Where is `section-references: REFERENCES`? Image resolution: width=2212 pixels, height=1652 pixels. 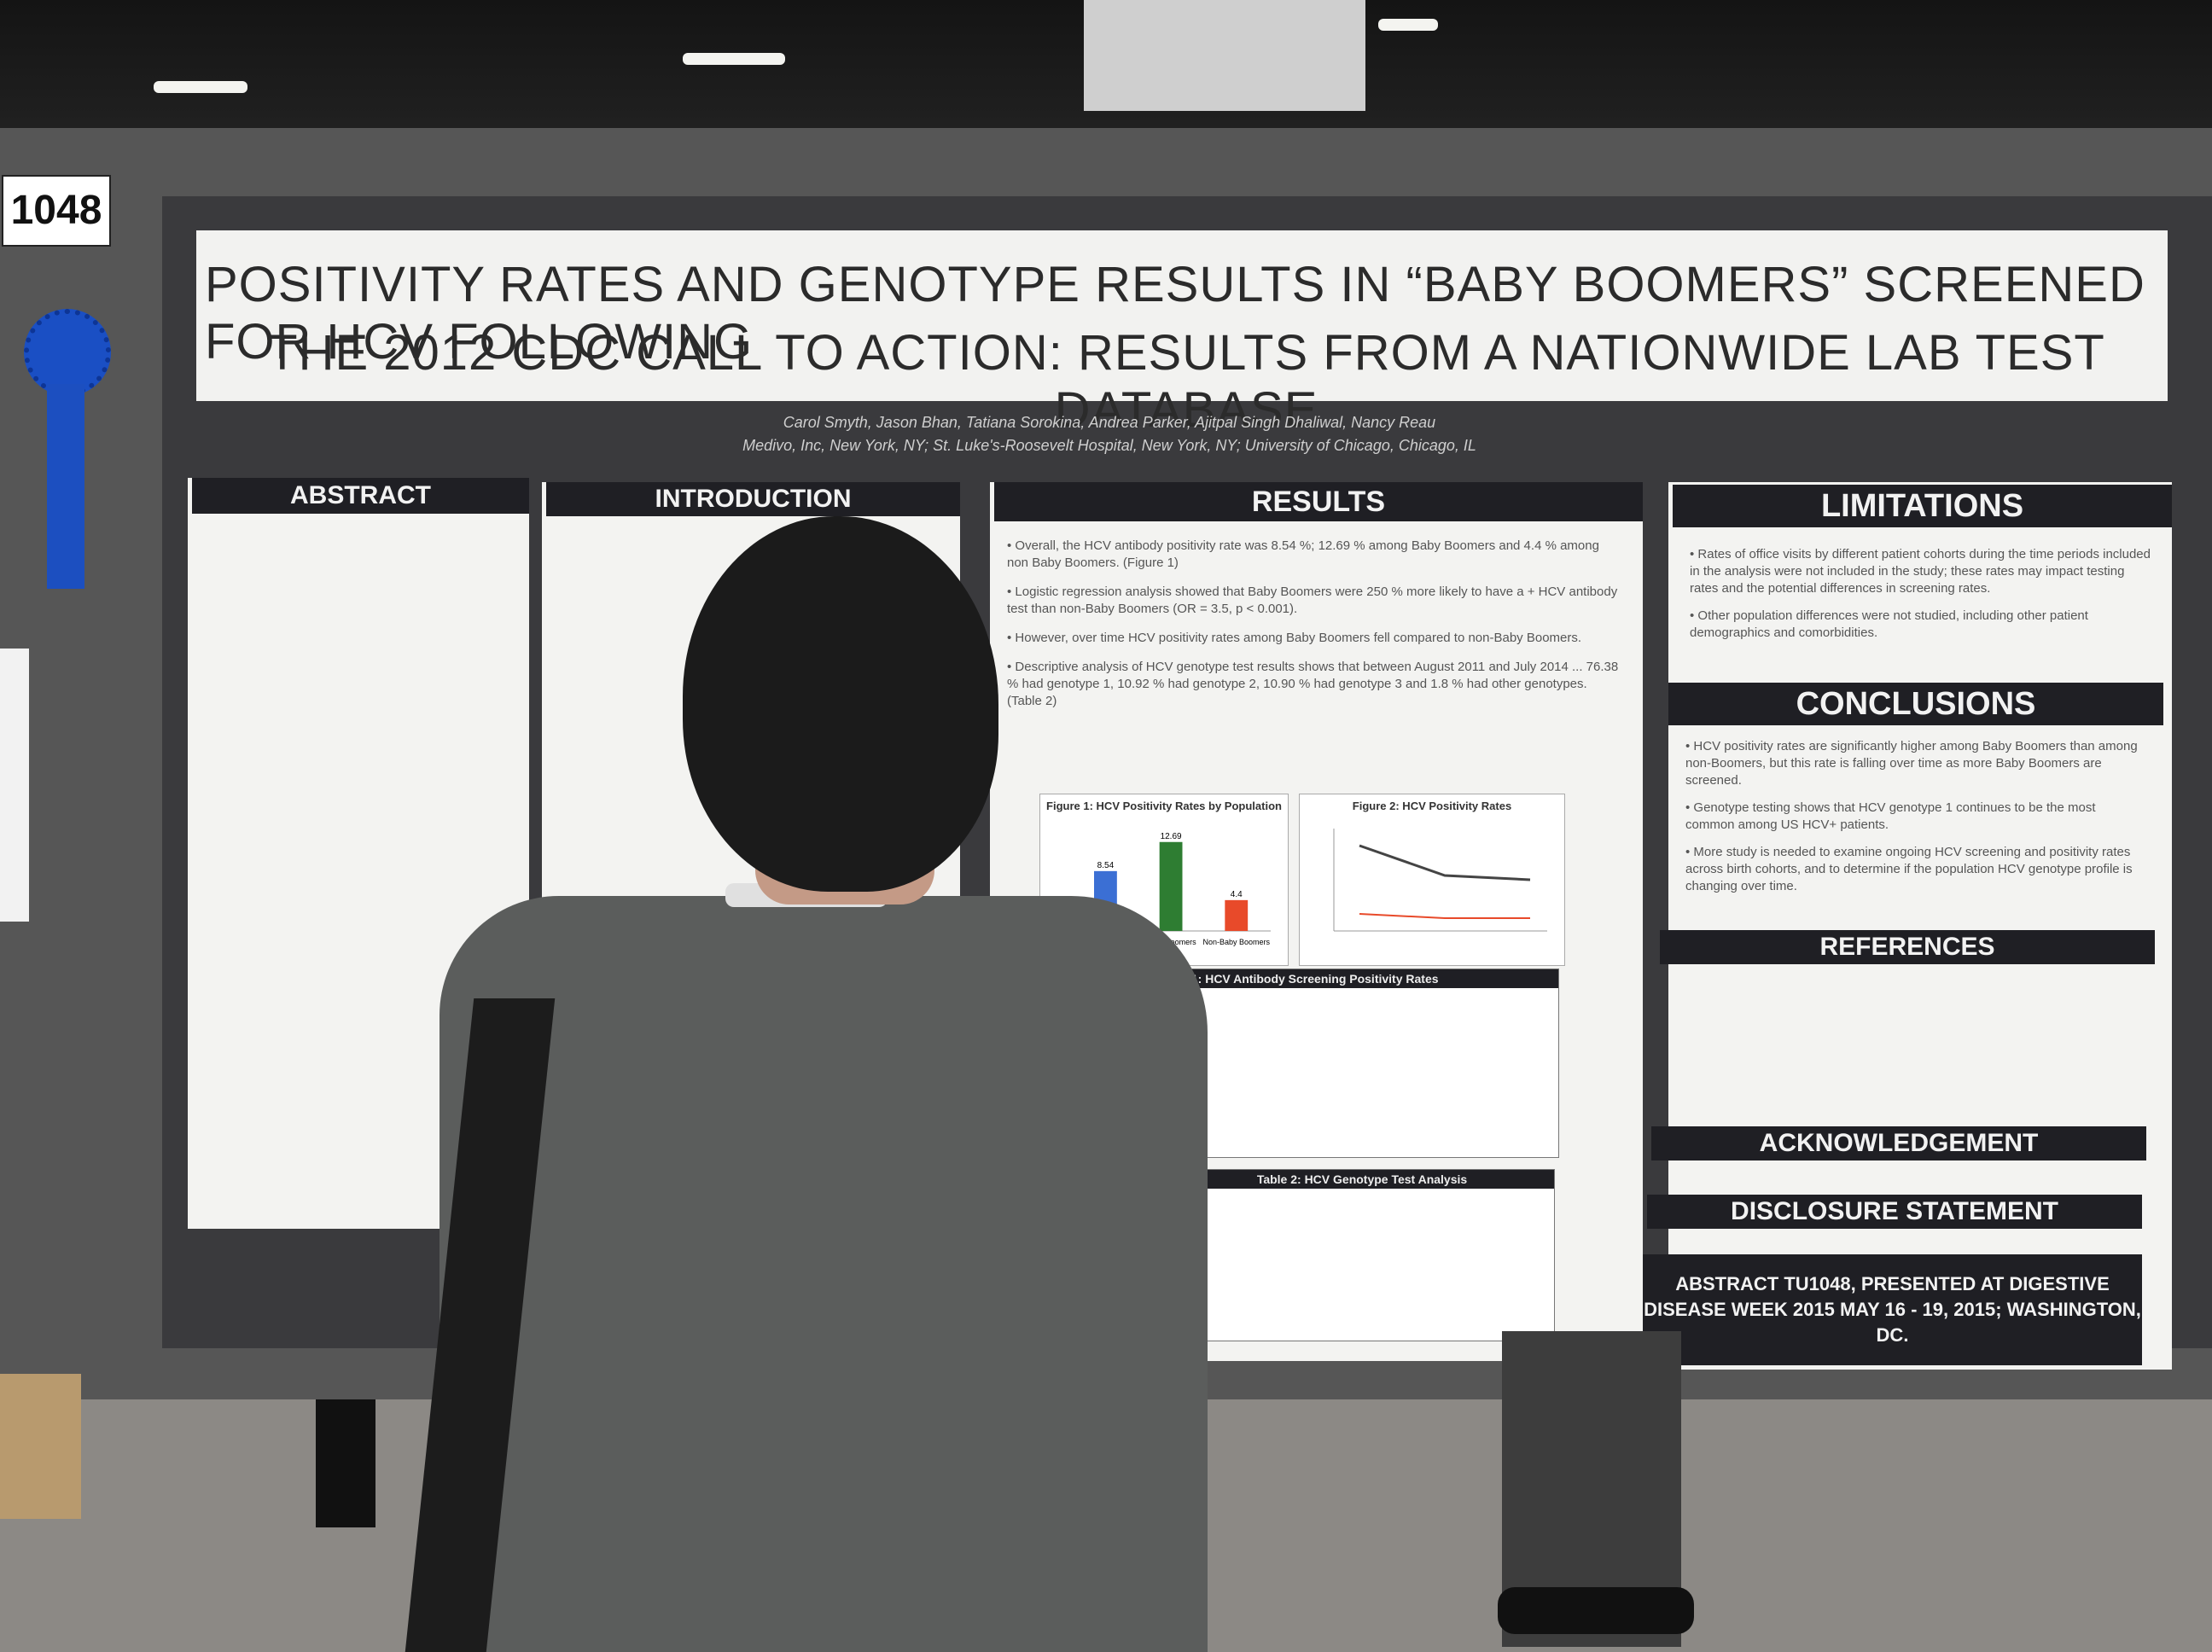 section-references: REFERENCES is located at coordinates (1907, 947).